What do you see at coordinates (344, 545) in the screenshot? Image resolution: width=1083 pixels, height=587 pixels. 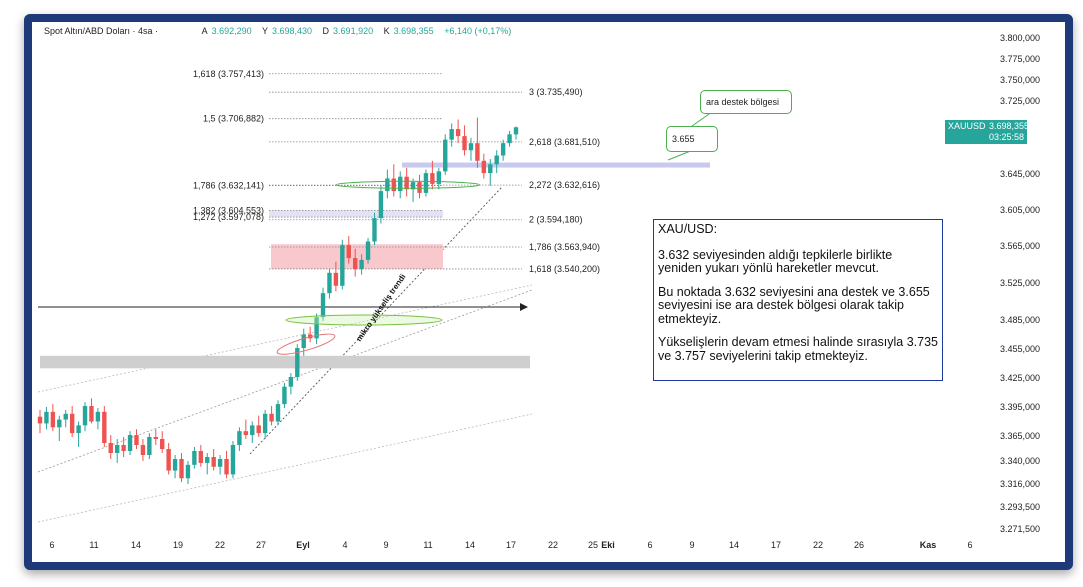 I see `x-tick-label: 4` at bounding box center [344, 545].